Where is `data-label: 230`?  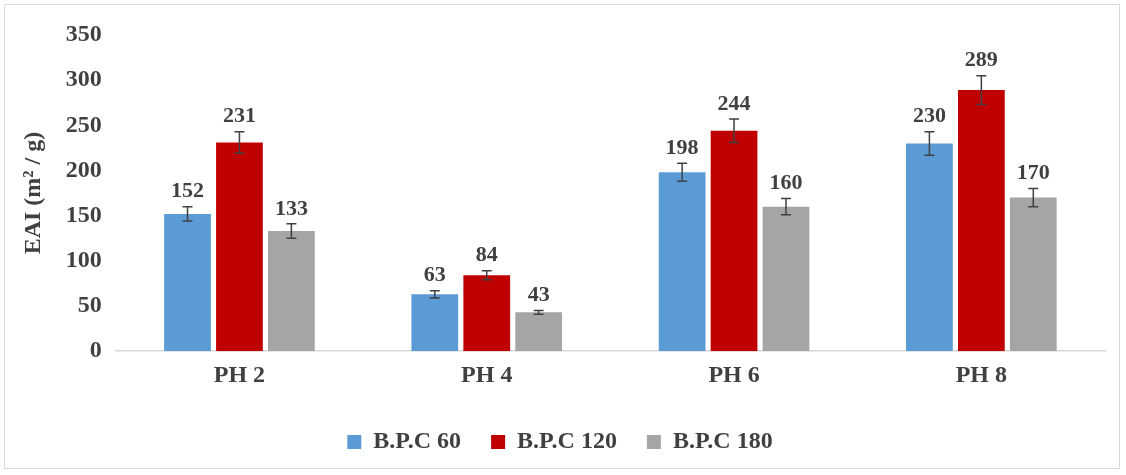 data-label: 230 is located at coordinates (929, 115).